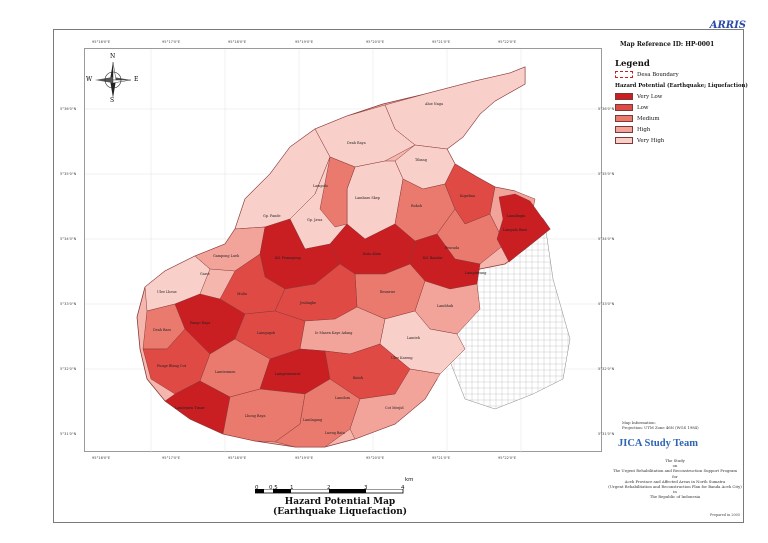  Describe the element at coordinates (650, 96) in the screenshot. I see `legend-label-very-low: Very Low` at that location.